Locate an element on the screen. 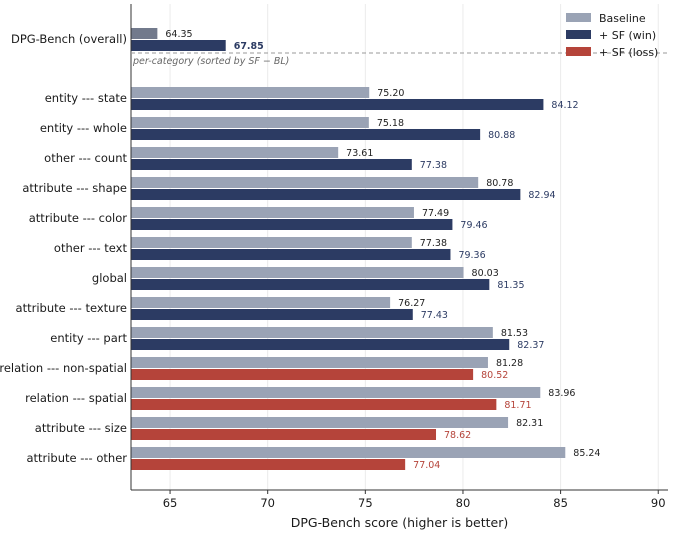 The width and height of the screenshot is (676, 536). x-tick-label: 80 is located at coordinates (463, 503).